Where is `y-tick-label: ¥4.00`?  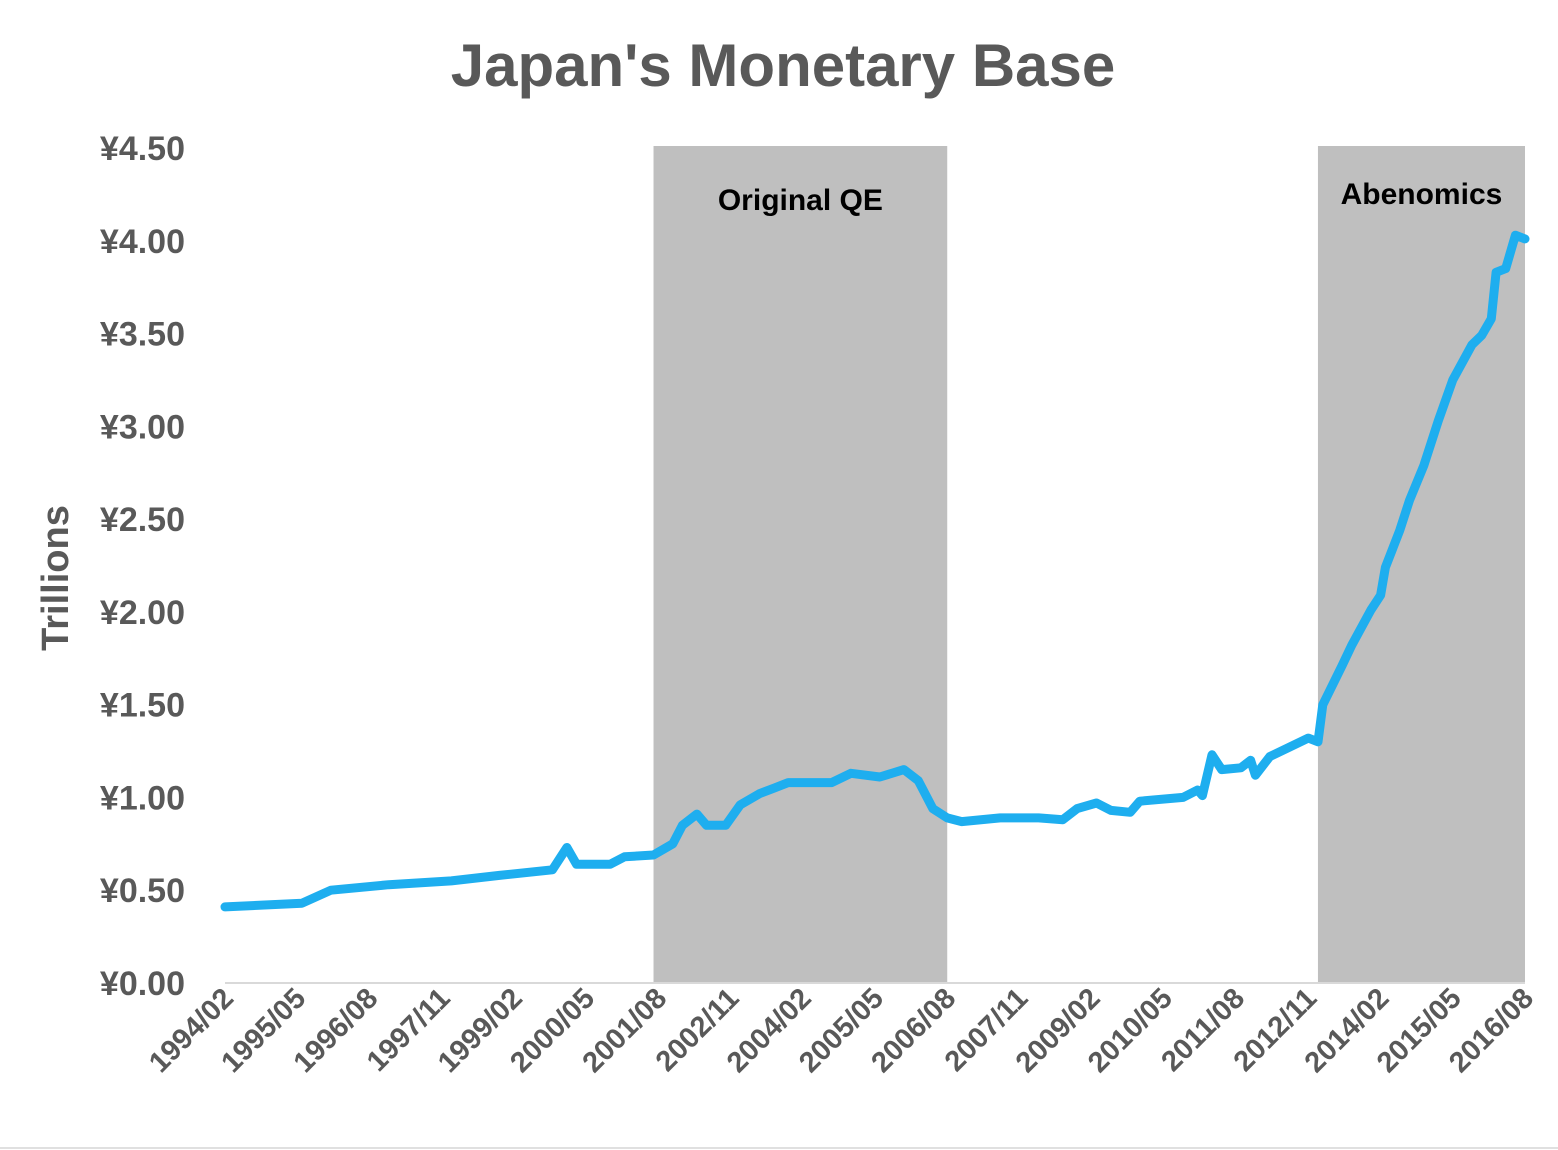 y-tick-label: ¥4.00 is located at coordinates (142, 242).